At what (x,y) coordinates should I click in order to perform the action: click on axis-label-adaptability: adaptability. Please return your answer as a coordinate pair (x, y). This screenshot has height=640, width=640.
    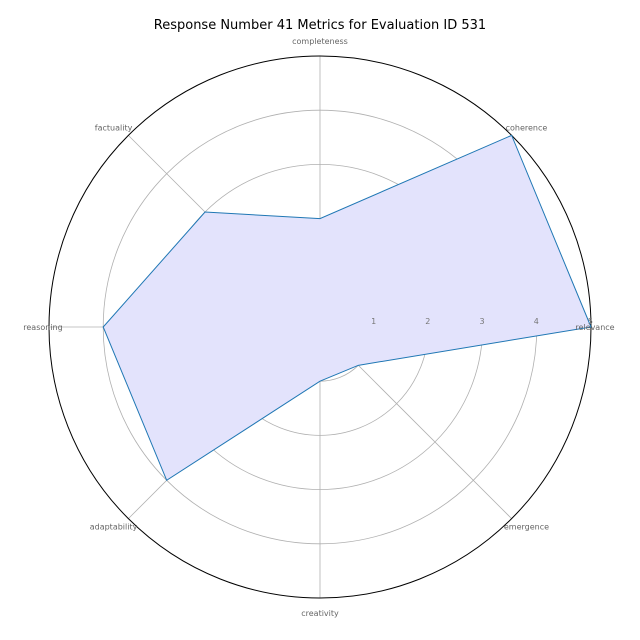
    Looking at the image, I should click on (114, 526).